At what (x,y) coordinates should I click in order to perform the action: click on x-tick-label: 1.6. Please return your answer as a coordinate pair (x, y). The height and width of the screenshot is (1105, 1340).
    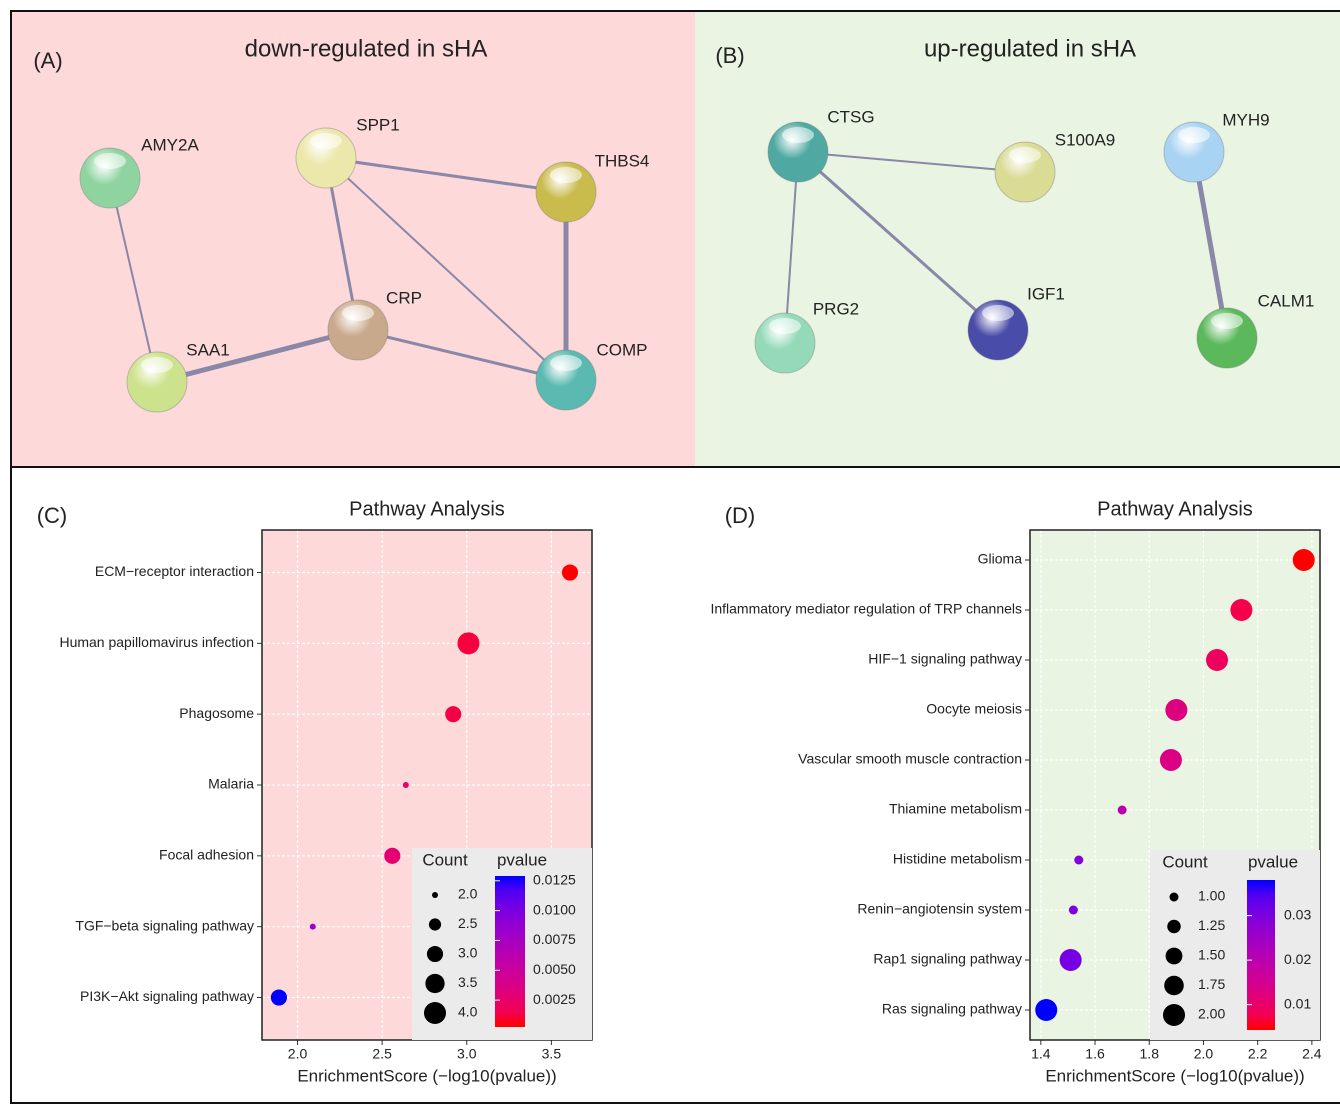
    Looking at the image, I should click on (1095, 1054).